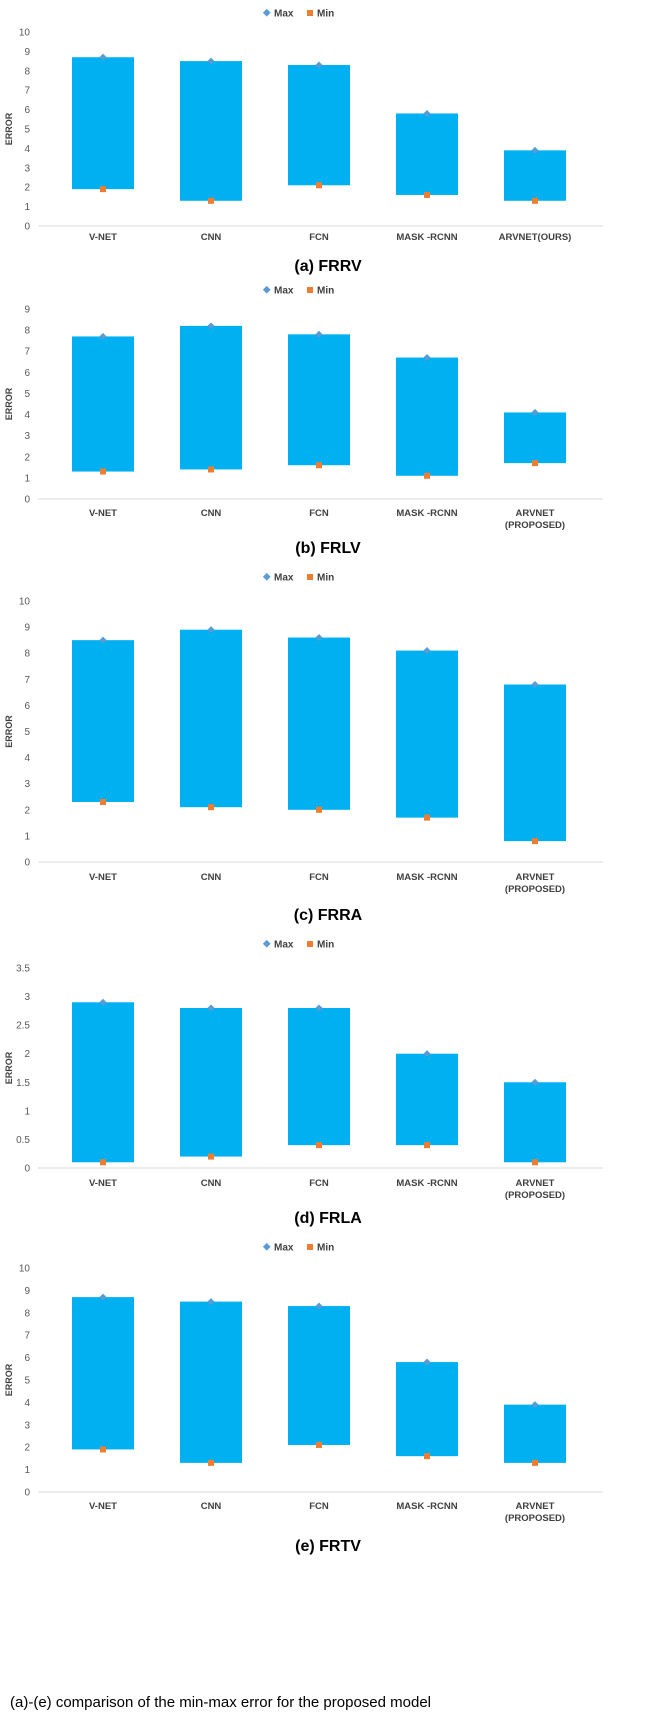  What do you see at coordinates (23, 1140) in the screenshot?
I see `y-tick-label: 0.5` at bounding box center [23, 1140].